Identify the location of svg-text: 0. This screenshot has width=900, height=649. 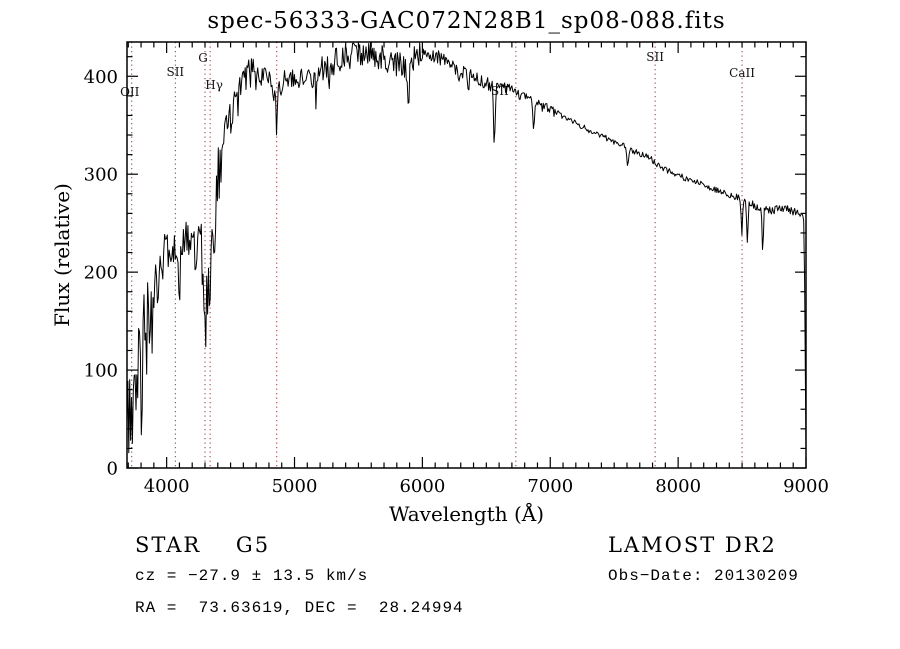
(112, 469).